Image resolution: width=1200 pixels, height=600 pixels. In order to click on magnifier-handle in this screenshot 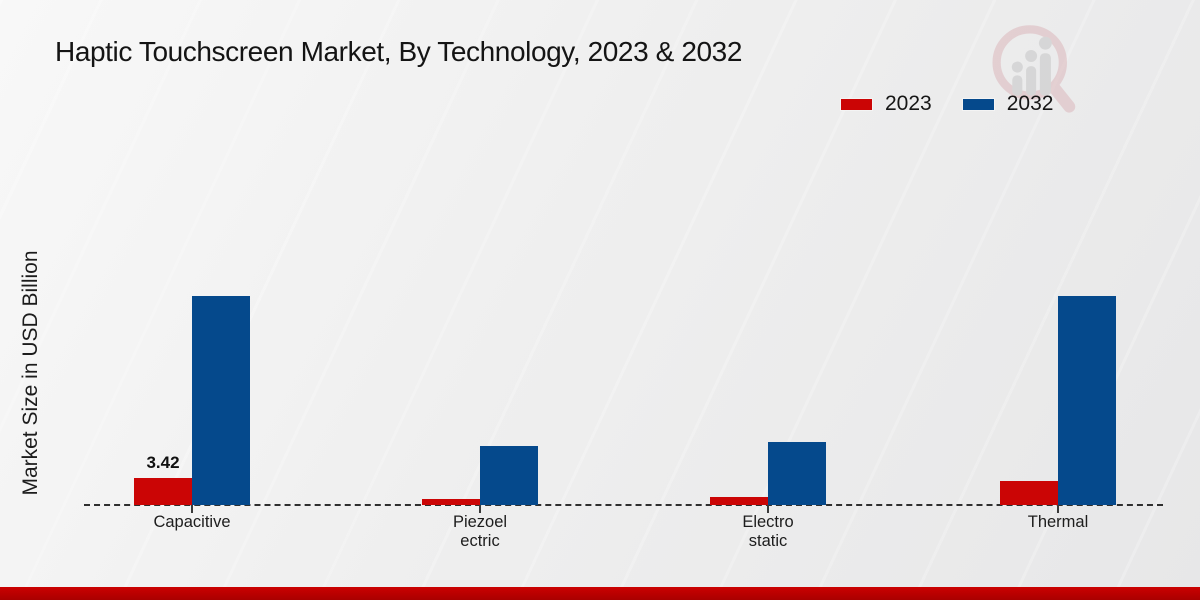, I will do `click(1062, 97)`.